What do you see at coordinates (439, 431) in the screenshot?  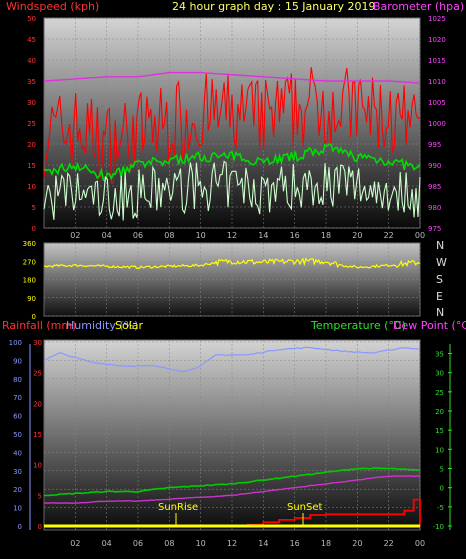 I see `temperature-tick: 15` at bounding box center [439, 431].